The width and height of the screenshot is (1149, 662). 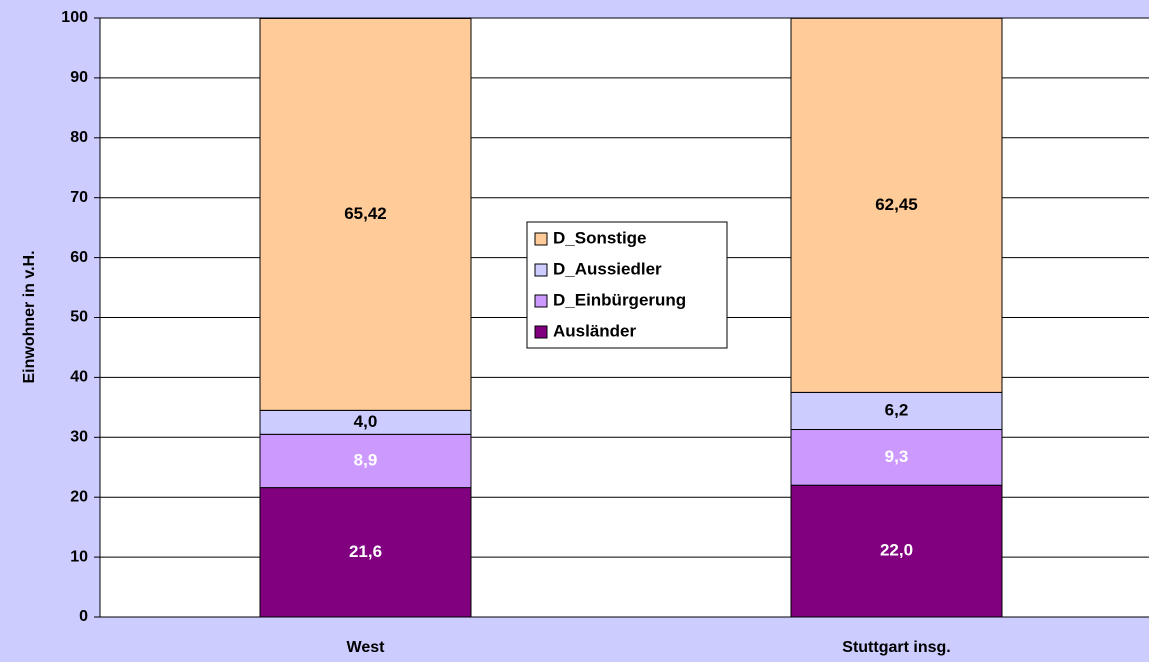 I want to click on y-tick-label: 0, so click(x=83, y=616).